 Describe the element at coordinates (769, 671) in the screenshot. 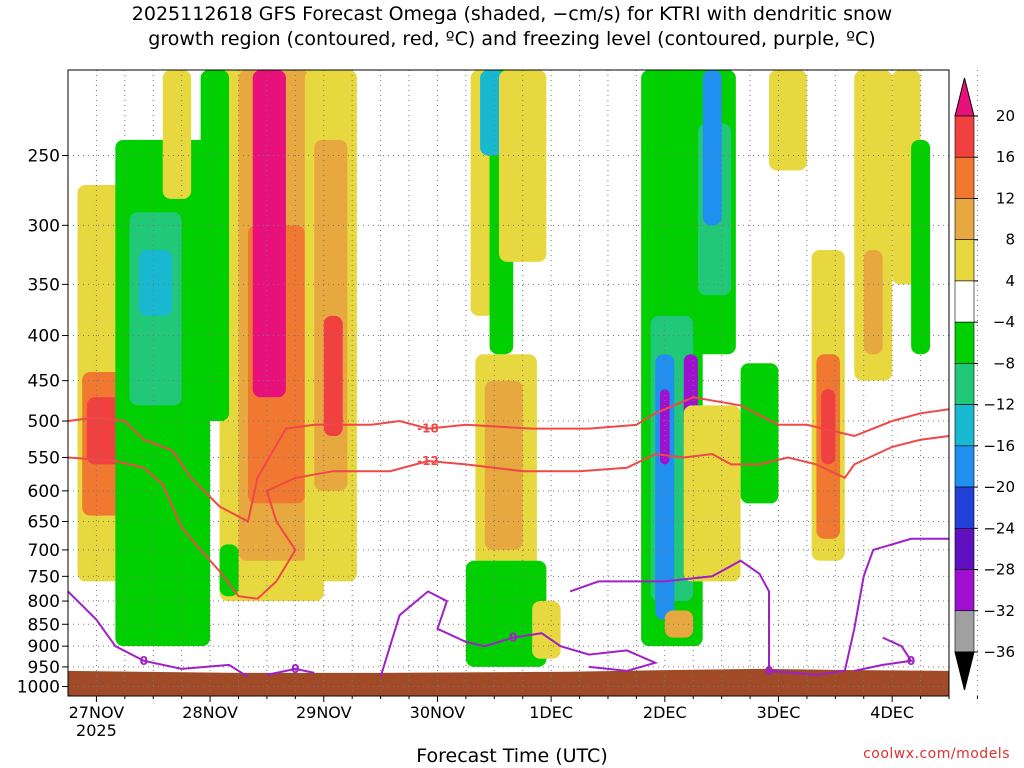

I see `contour-label-5: 0` at that location.